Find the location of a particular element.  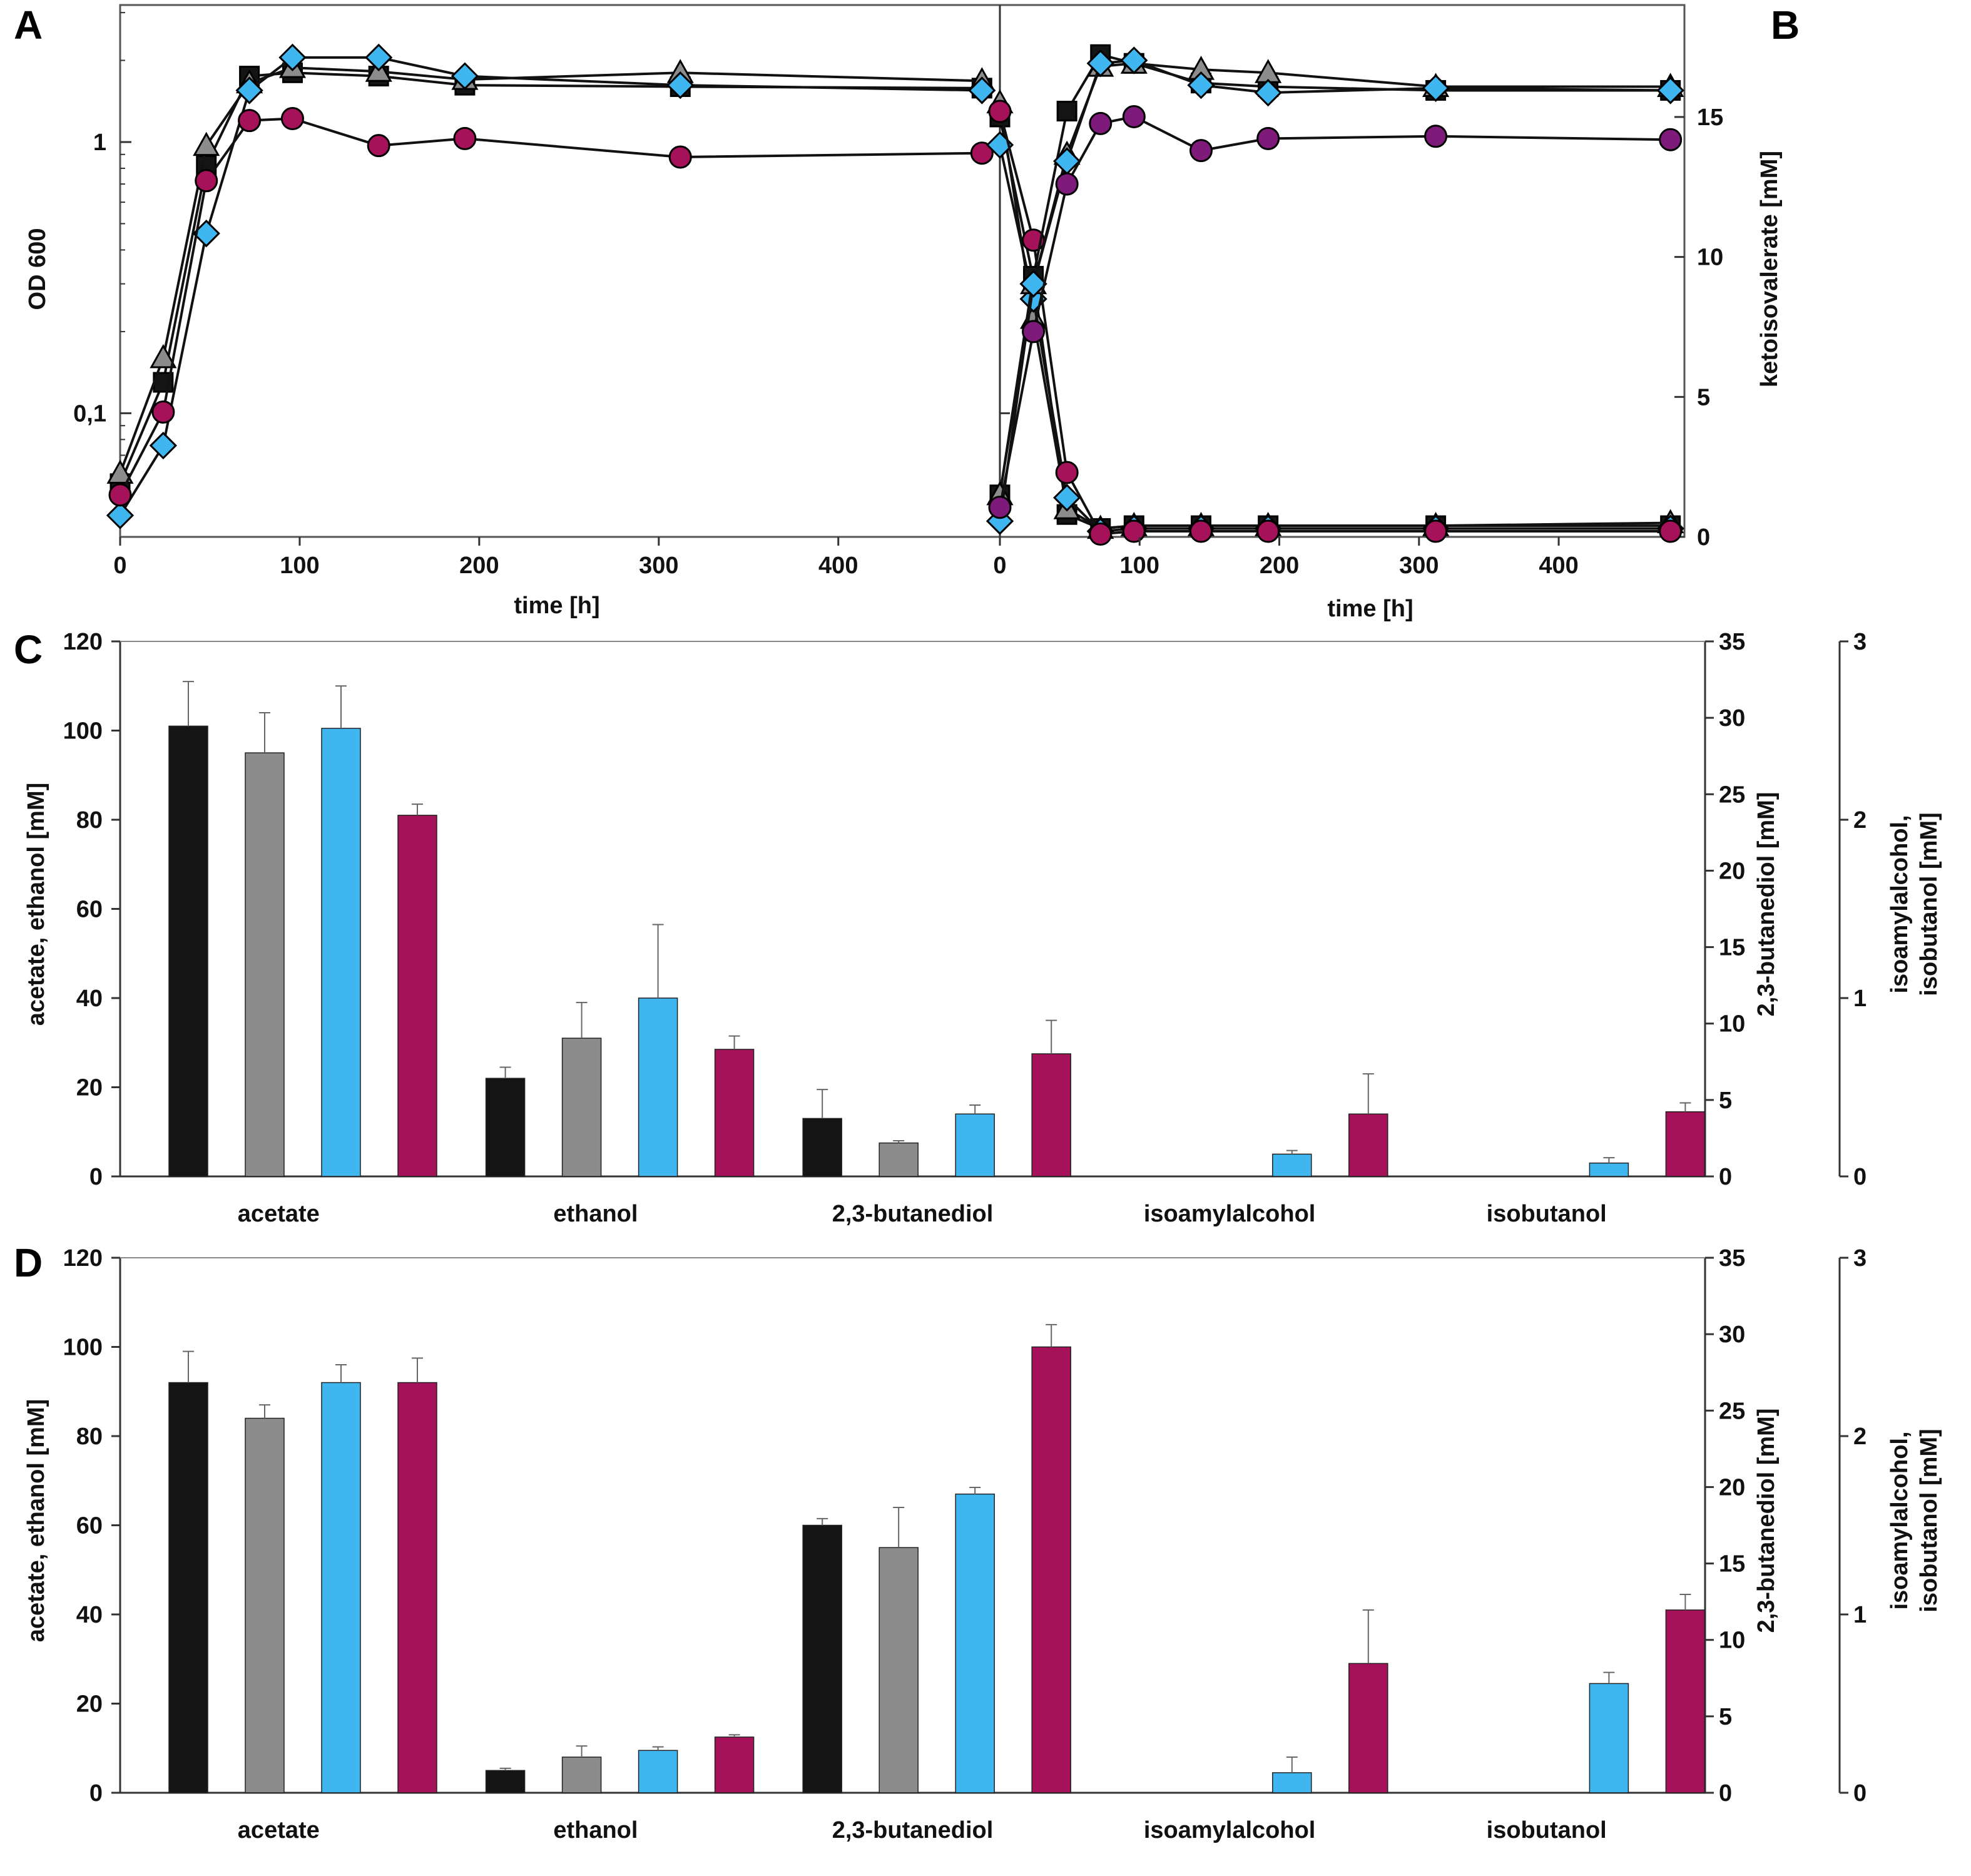

panel-c-y2-tick-label: 10 is located at coordinates (1732, 1024).